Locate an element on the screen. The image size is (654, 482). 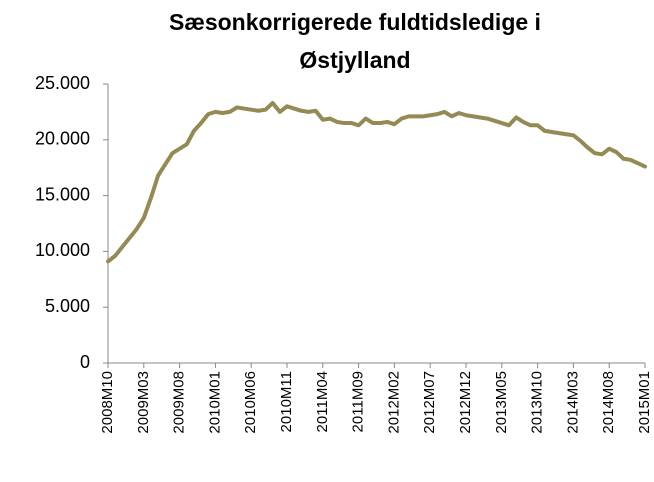
y-tick-label: 0 is located at coordinates (85, 362).